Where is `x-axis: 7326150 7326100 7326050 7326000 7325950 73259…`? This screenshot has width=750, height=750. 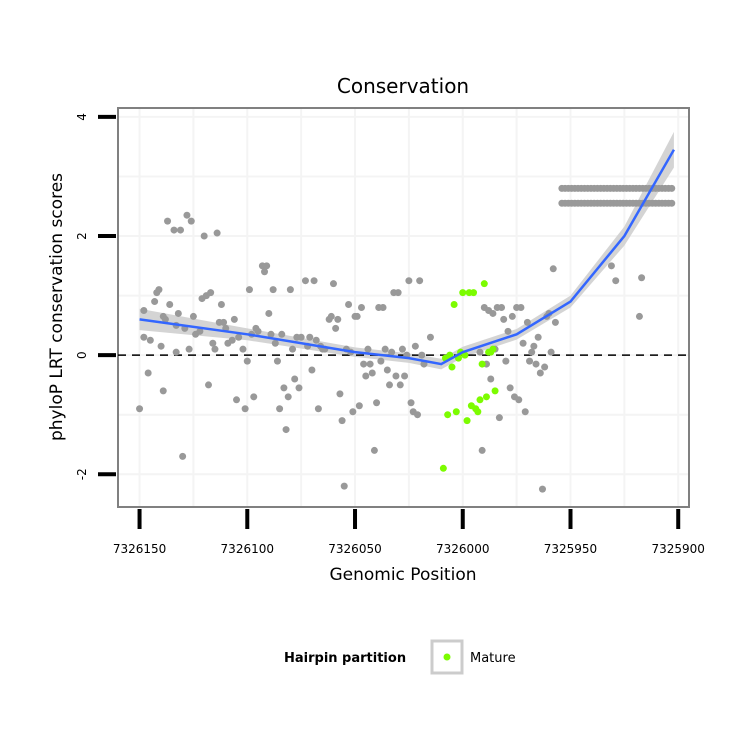
x-axis: 7326150 7326100 7326050 7326000 7325950 73259… is located at coordinates (409, 532).